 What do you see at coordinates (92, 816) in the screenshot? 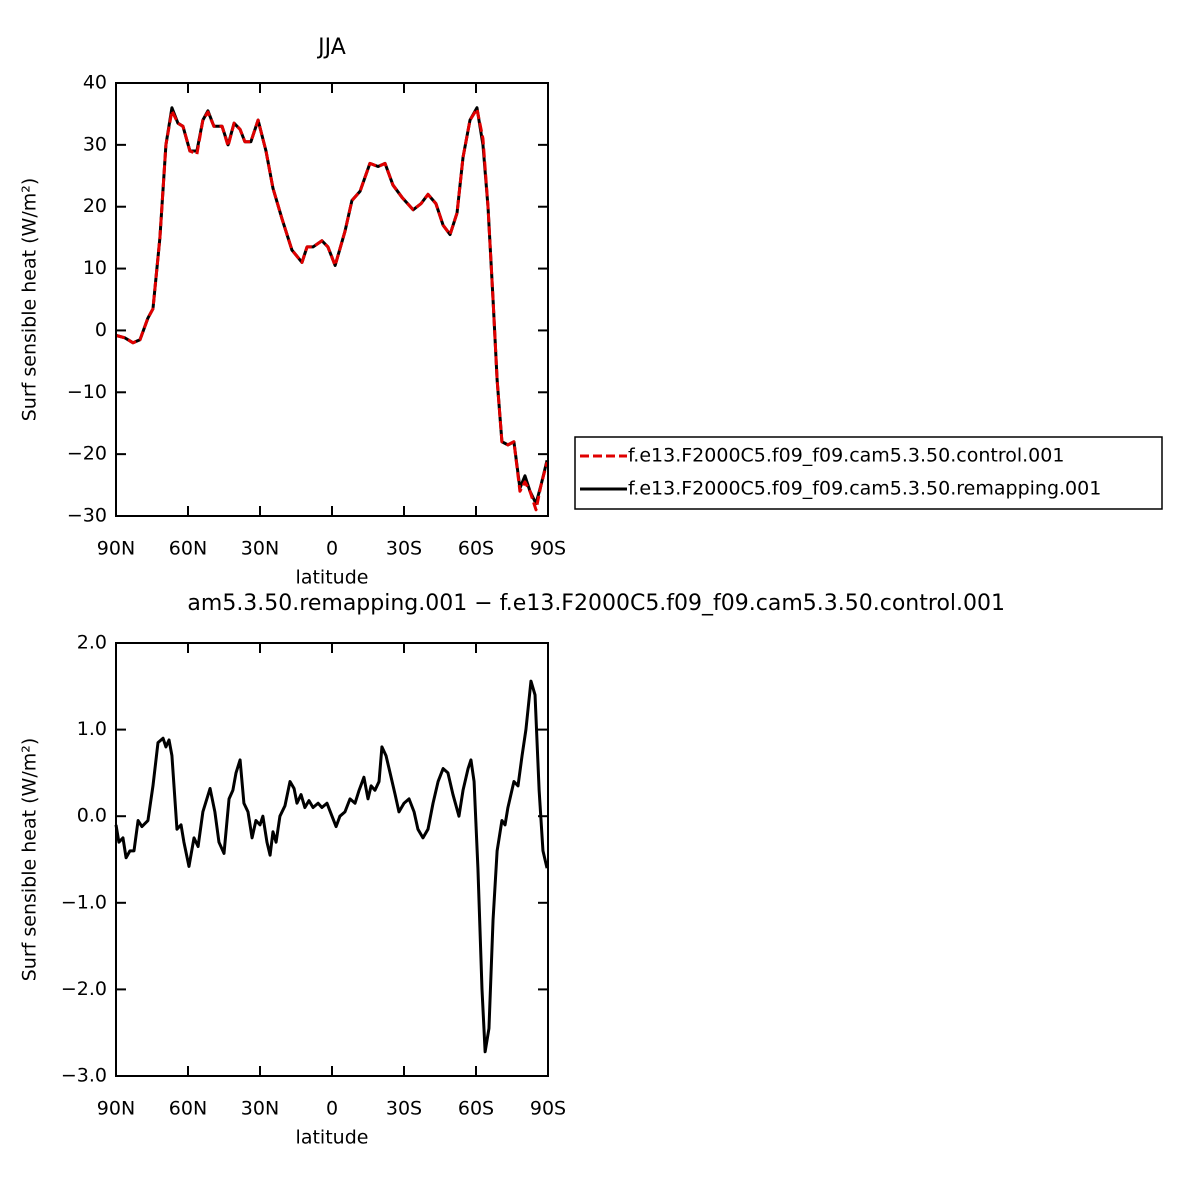
I see `y-tick-label: 0.0` at bounding box center [92, 816].